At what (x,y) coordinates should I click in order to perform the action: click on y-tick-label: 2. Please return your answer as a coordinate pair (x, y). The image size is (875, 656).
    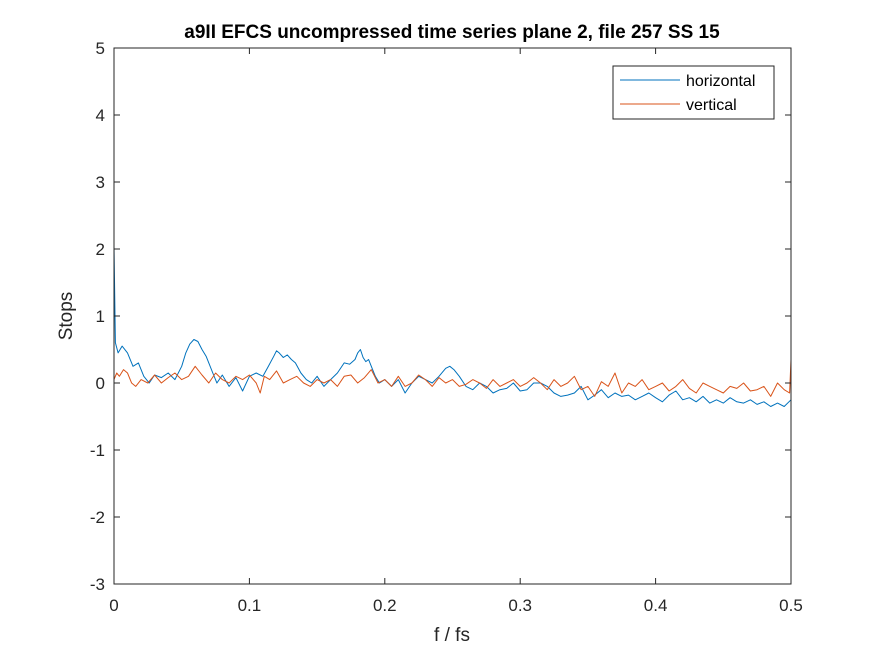
    Looking at the image, I should click on (100, 249).